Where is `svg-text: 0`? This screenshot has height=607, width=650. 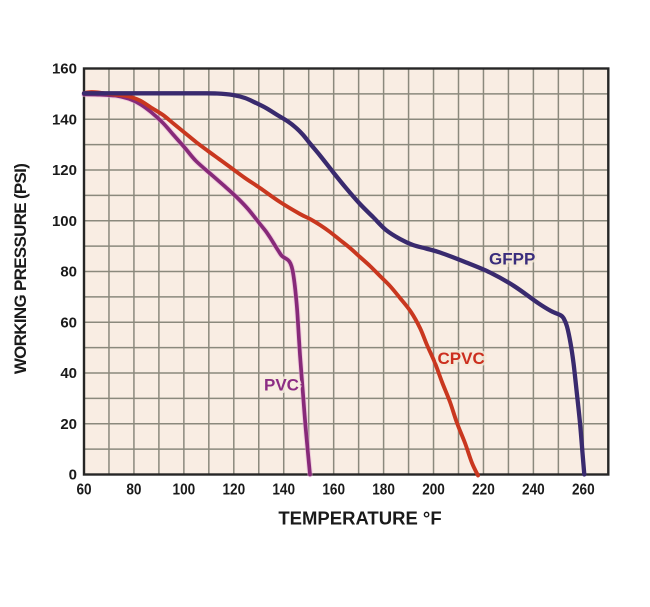 svg-text: 0 is located at coordinates (73, 475).